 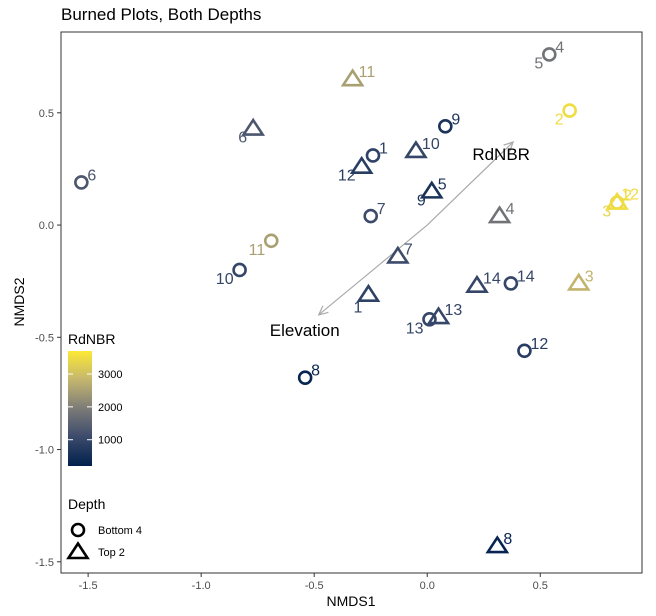 I want to click on depth-legend-label: Bottom 4, so click(x=120, y=531).